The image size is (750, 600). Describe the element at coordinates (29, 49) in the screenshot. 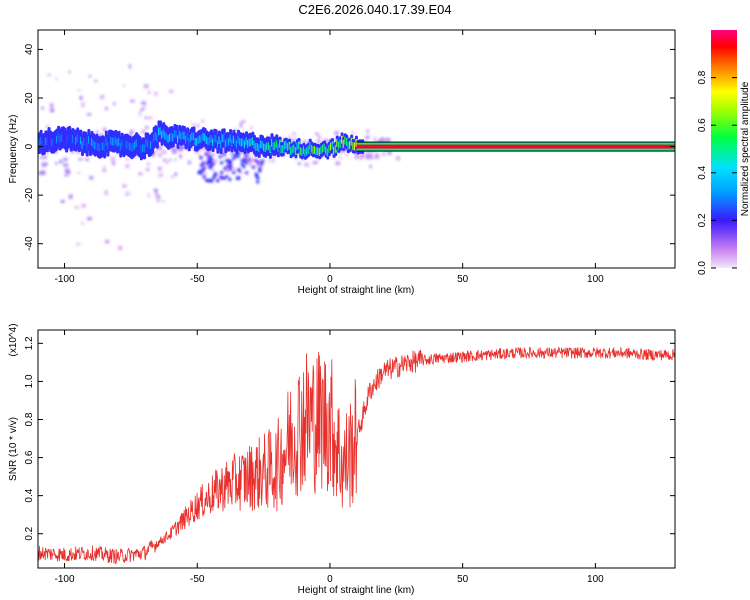

I see `spectrogram-ytick-label: 40` at that location.